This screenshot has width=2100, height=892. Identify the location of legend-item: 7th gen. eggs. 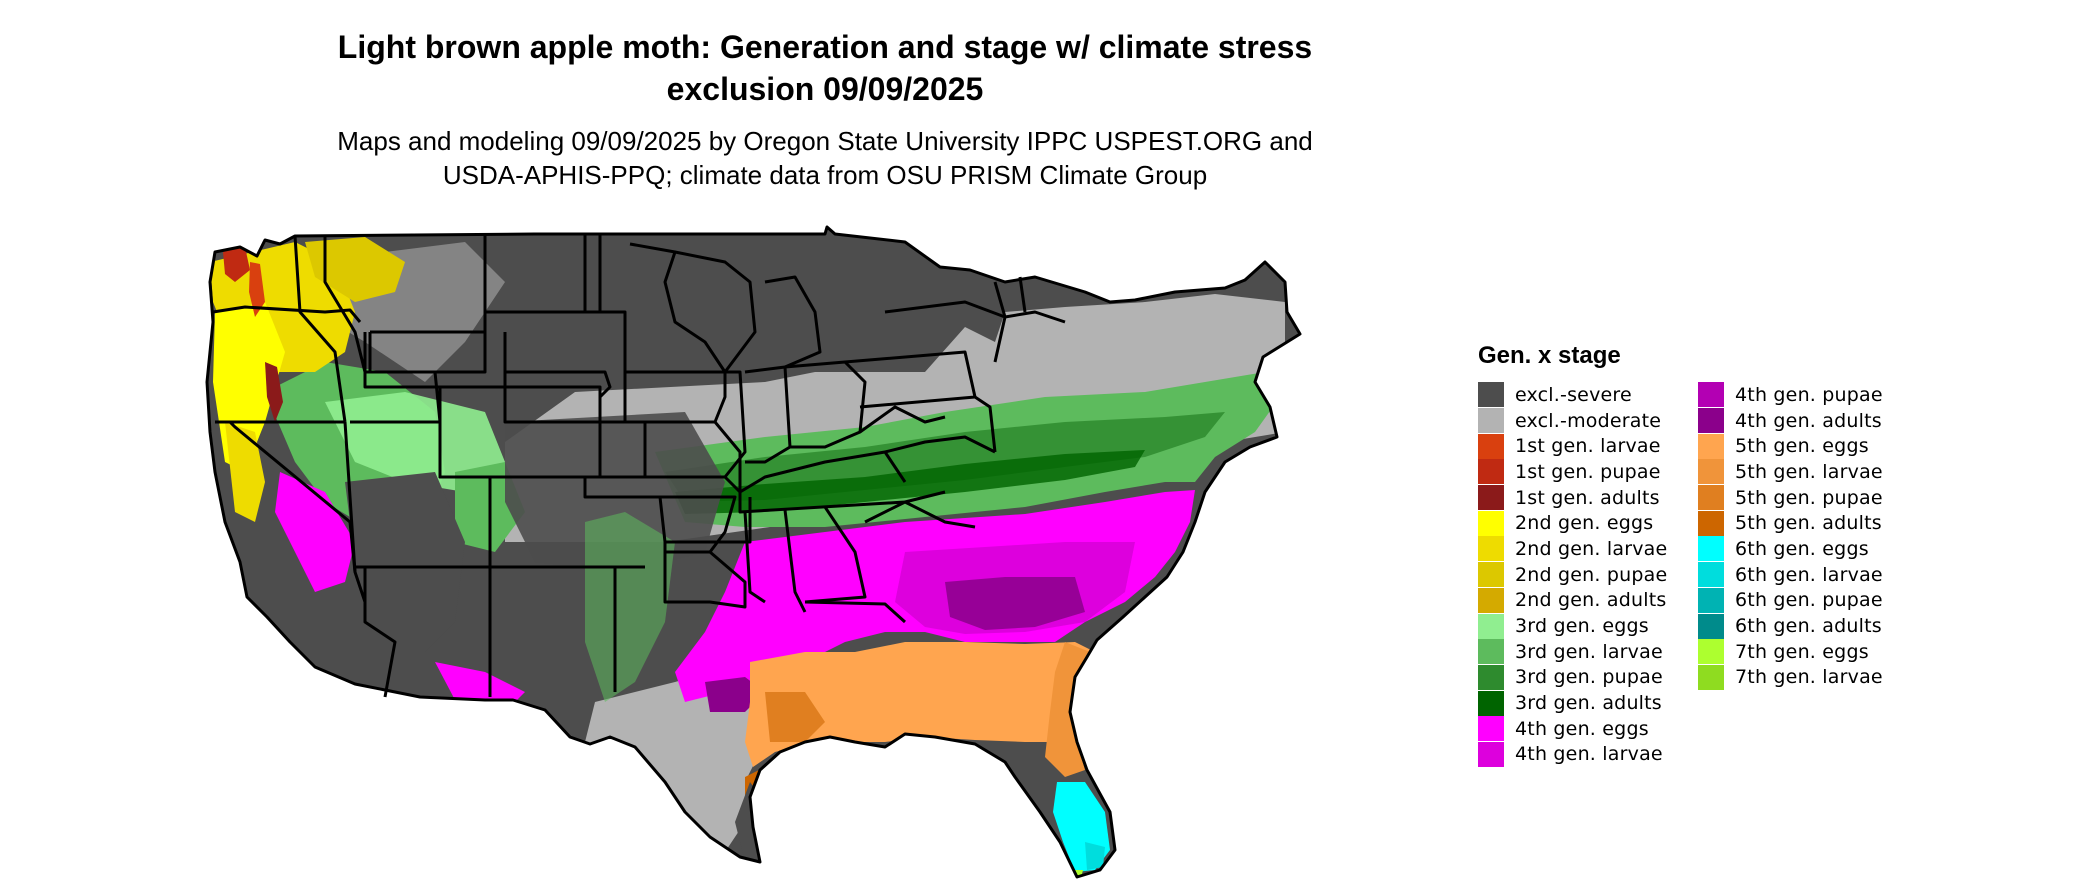
(1790, 652).